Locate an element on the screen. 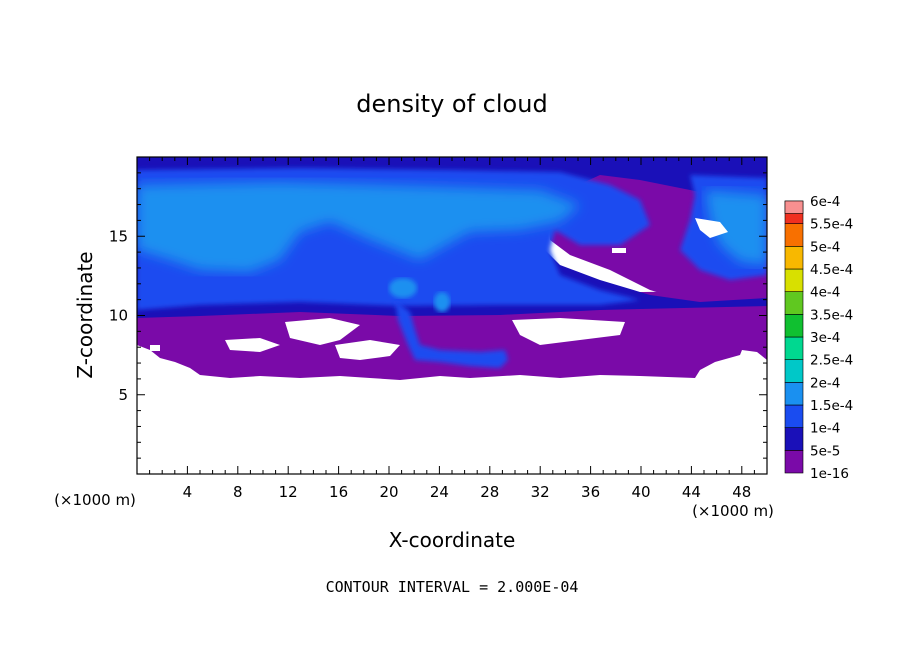  x-tick-label: 24 is located at coordinates (439, 492).